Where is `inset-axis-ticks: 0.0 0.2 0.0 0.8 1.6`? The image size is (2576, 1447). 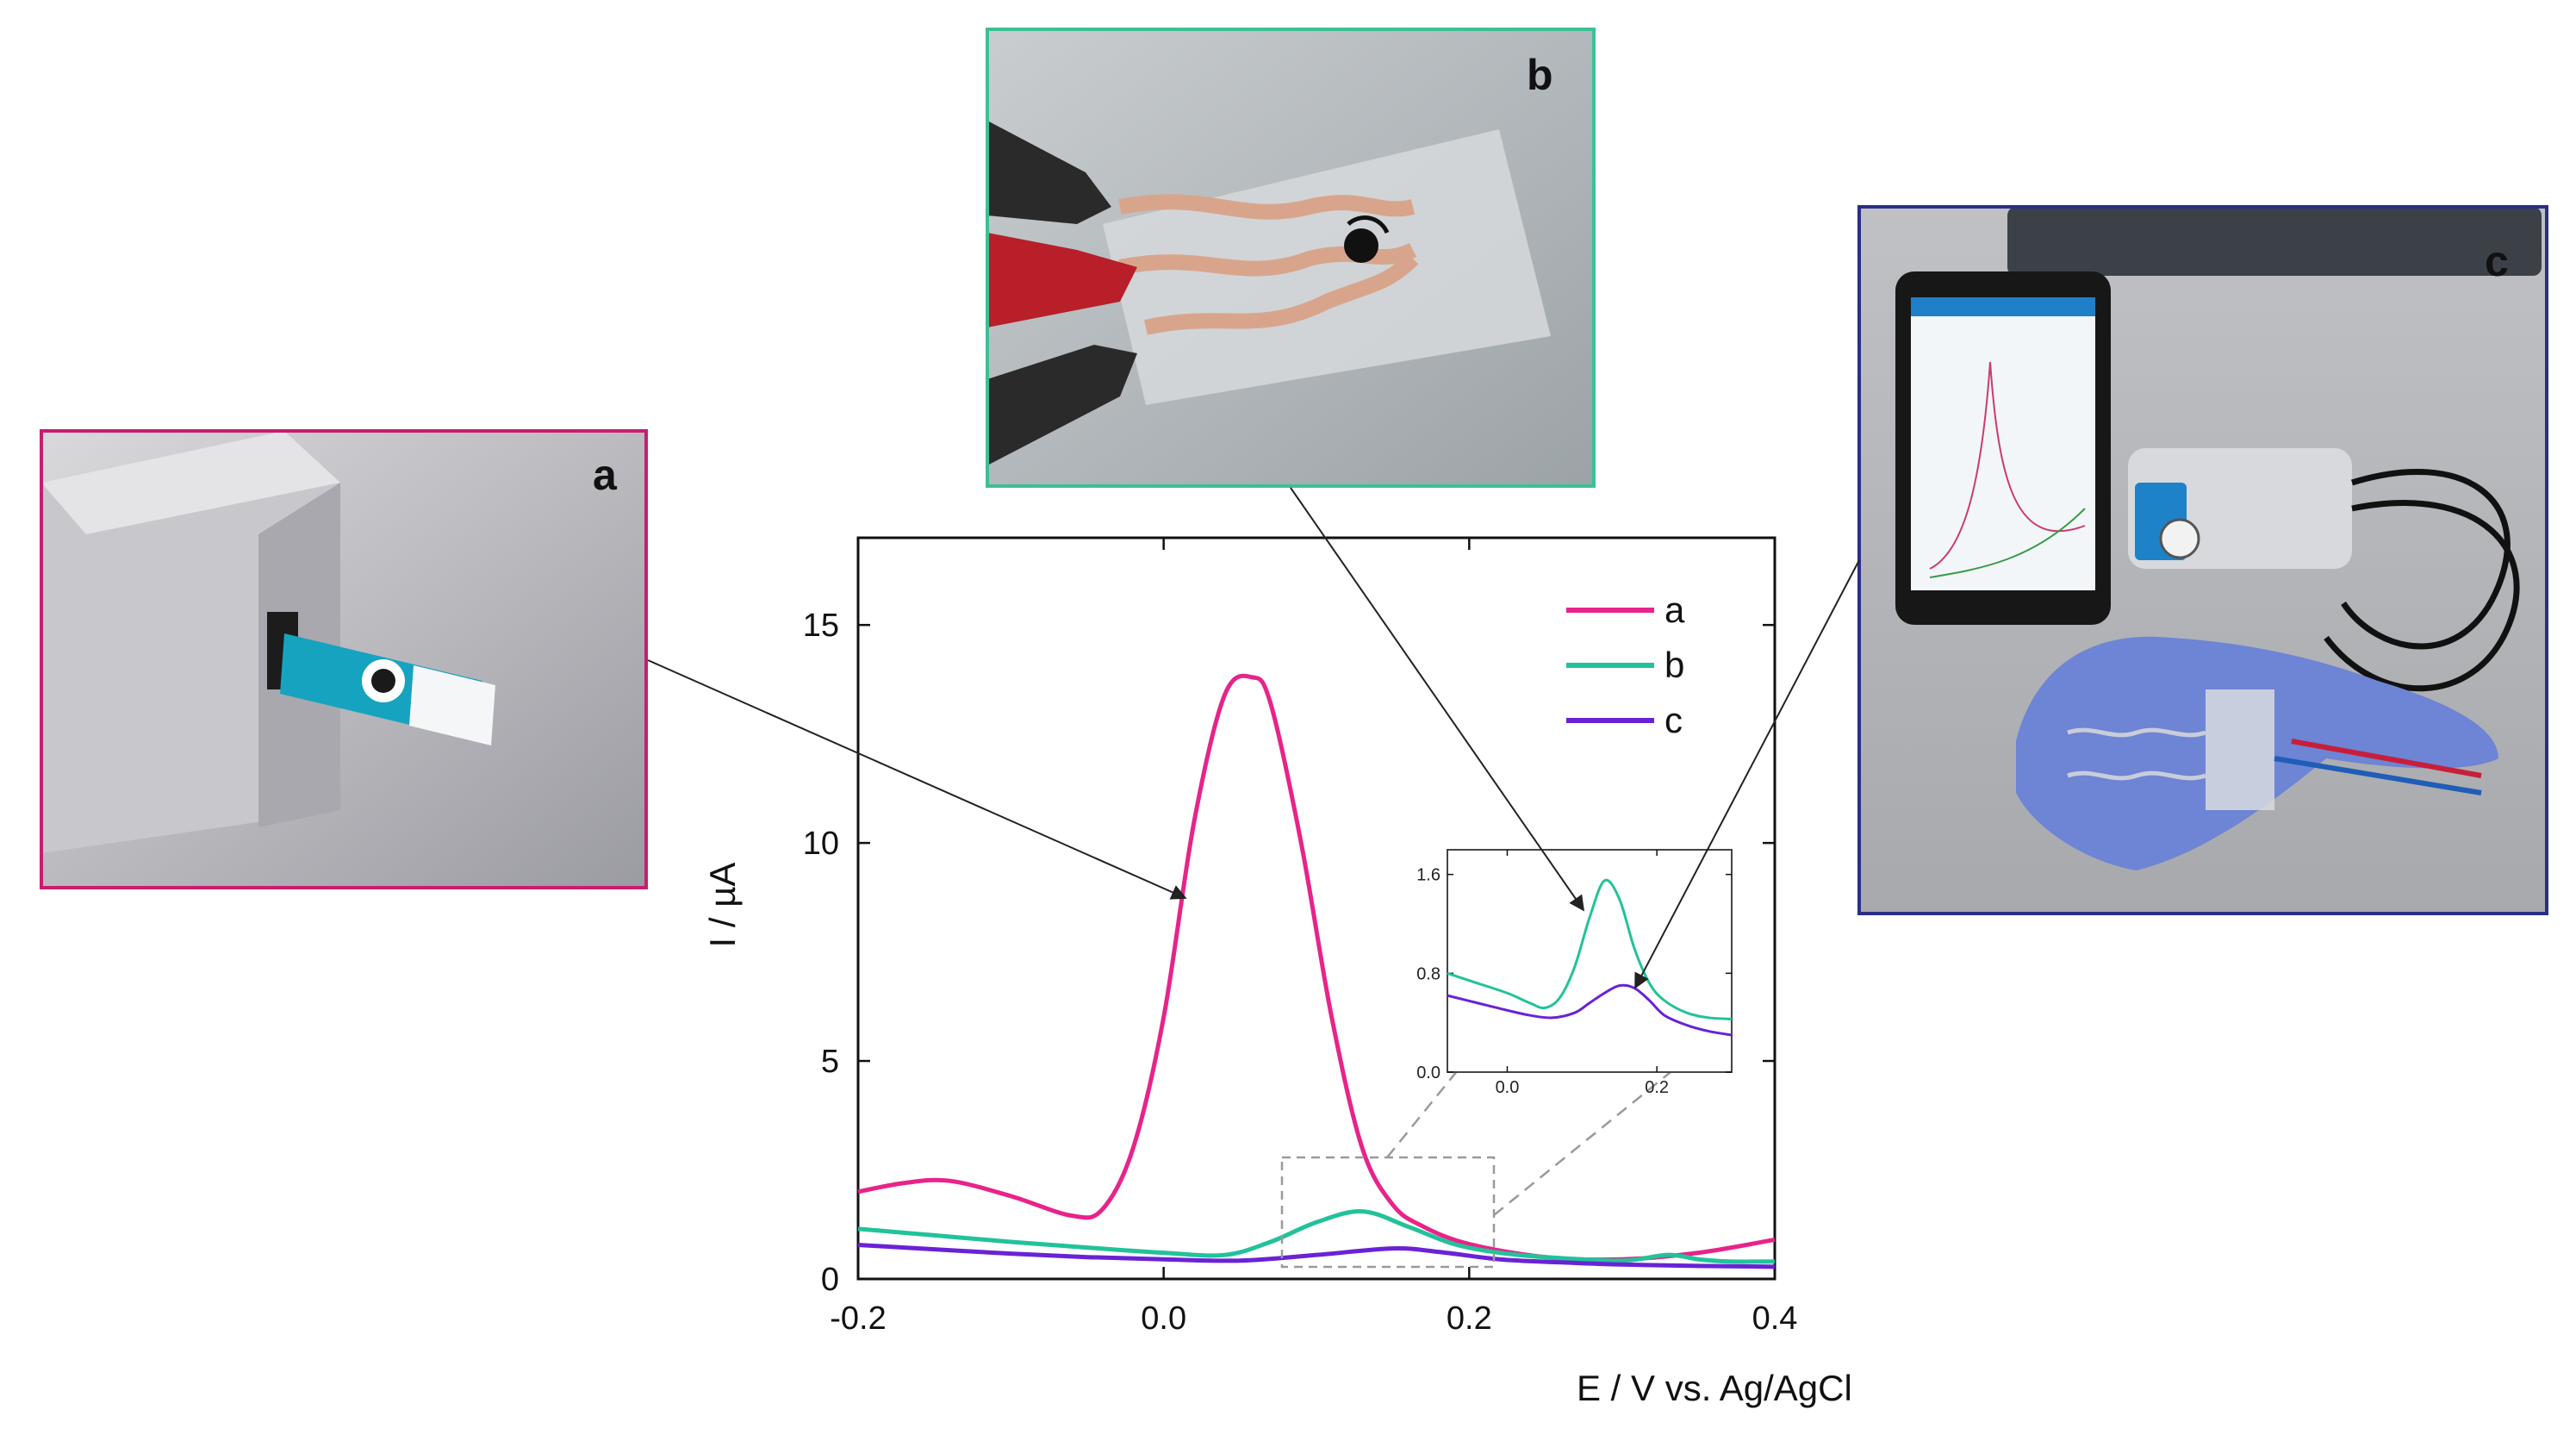 inset-axis-ticks: 0.0 0.2 0.0 0.8 1.6 is located at coordinates (1574, 973).